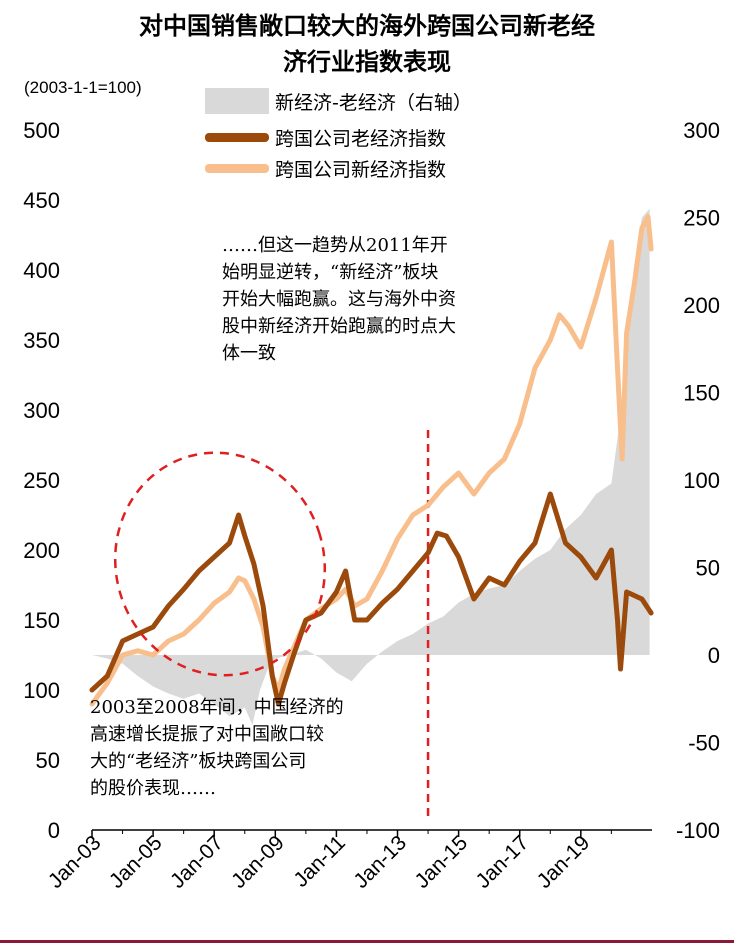  I want to click on y-left-tick-label: 450, so click(41, 200).